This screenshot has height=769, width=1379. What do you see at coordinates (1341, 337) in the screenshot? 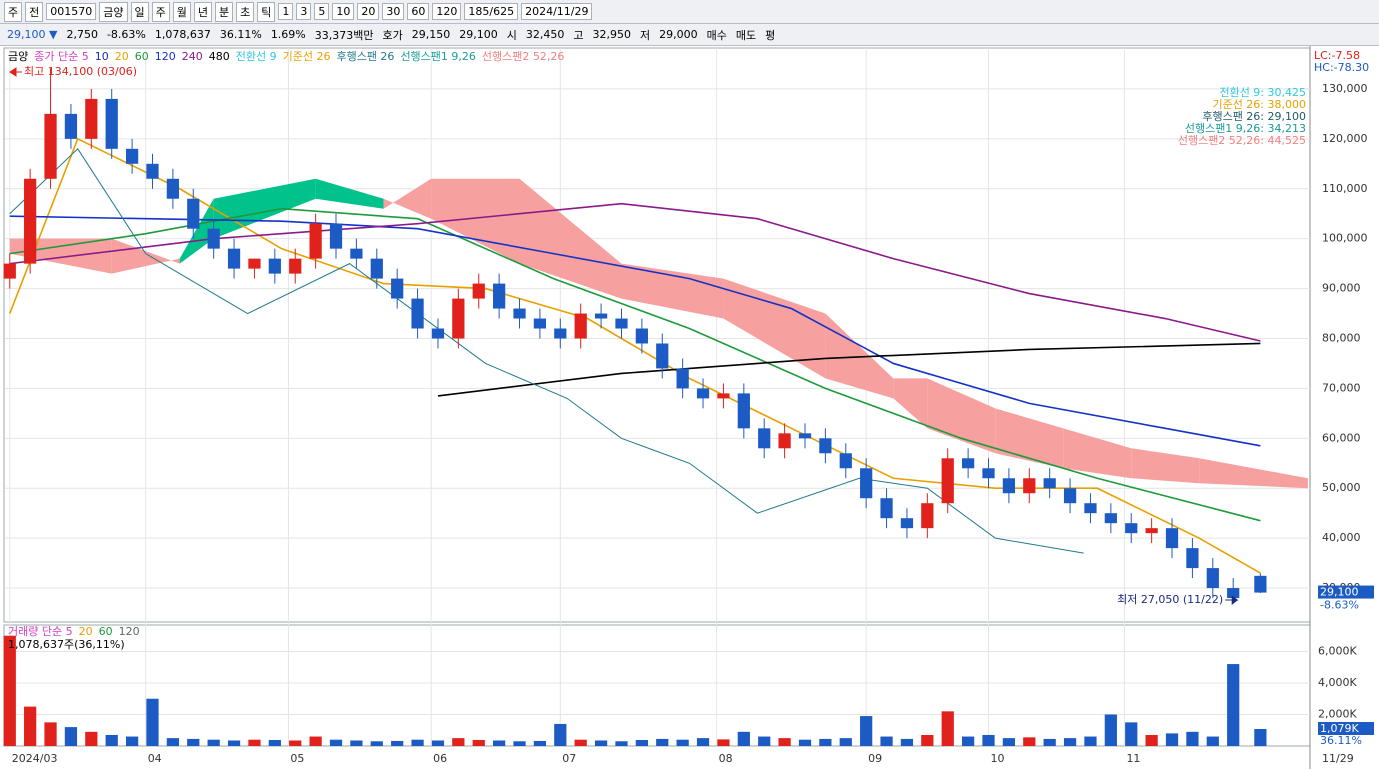
I see `y-tick-label: 80,000` at bounding box center [1341, 337].